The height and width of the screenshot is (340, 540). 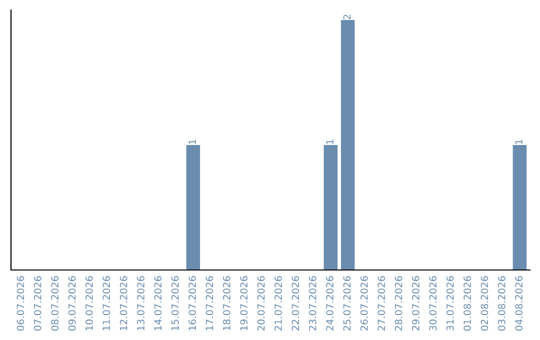 I want to click on x-tick-label: 26.07.2026, so click(x=364, y=303).